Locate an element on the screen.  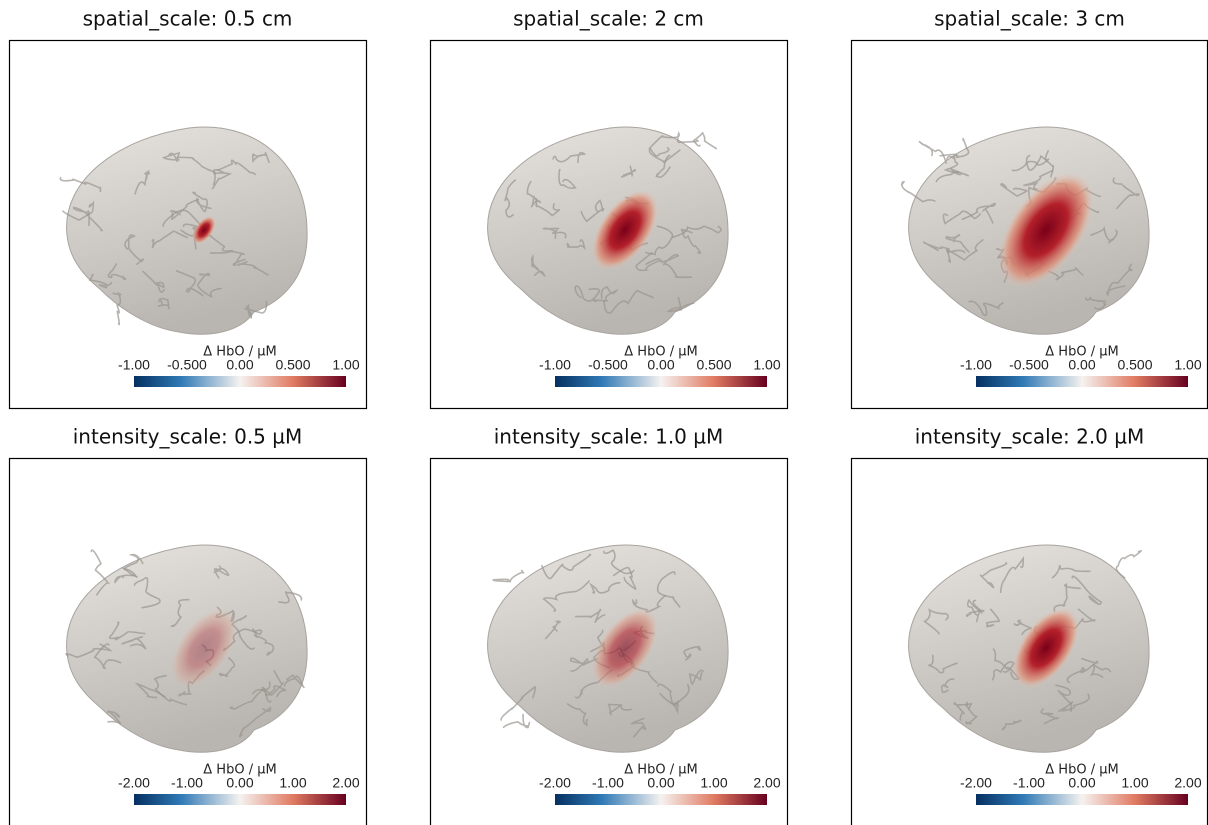
colorbar-tick-label: 1.00 is located at coordinates (345, 365).